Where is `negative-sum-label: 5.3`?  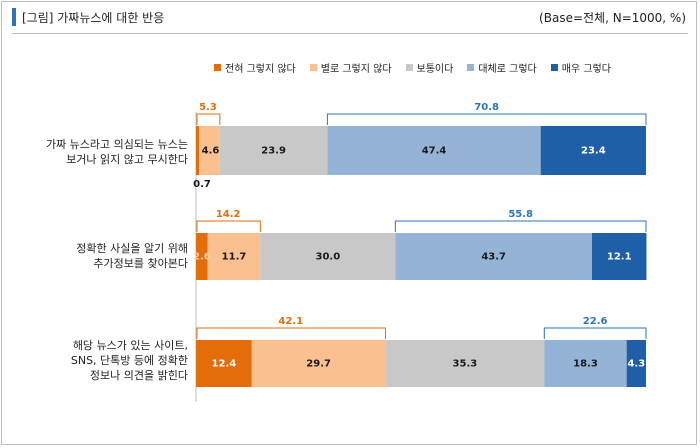 negative-sum-label: 5.3 is located at coordinates (208, 107).